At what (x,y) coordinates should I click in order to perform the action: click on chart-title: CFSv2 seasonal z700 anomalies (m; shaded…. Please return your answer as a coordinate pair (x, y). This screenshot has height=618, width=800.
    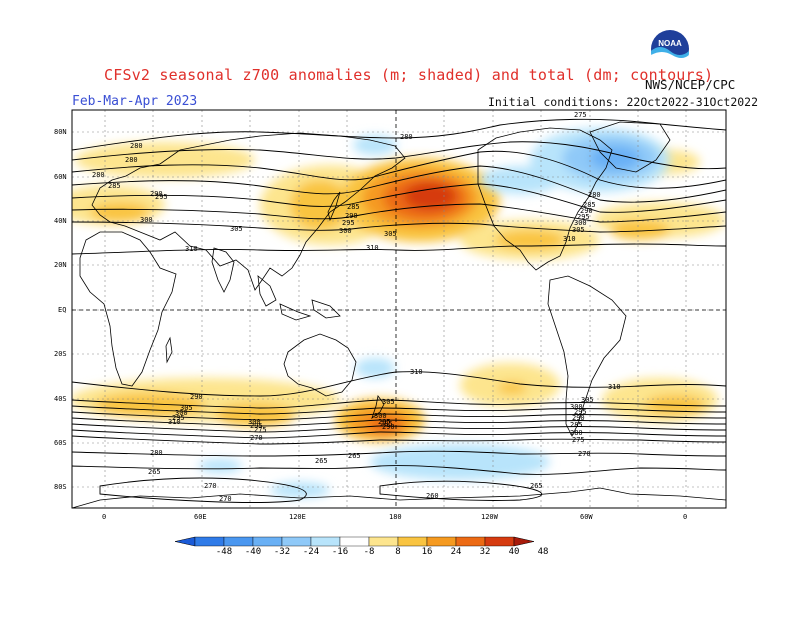
    Looking at the image, I should click on (409, 75).